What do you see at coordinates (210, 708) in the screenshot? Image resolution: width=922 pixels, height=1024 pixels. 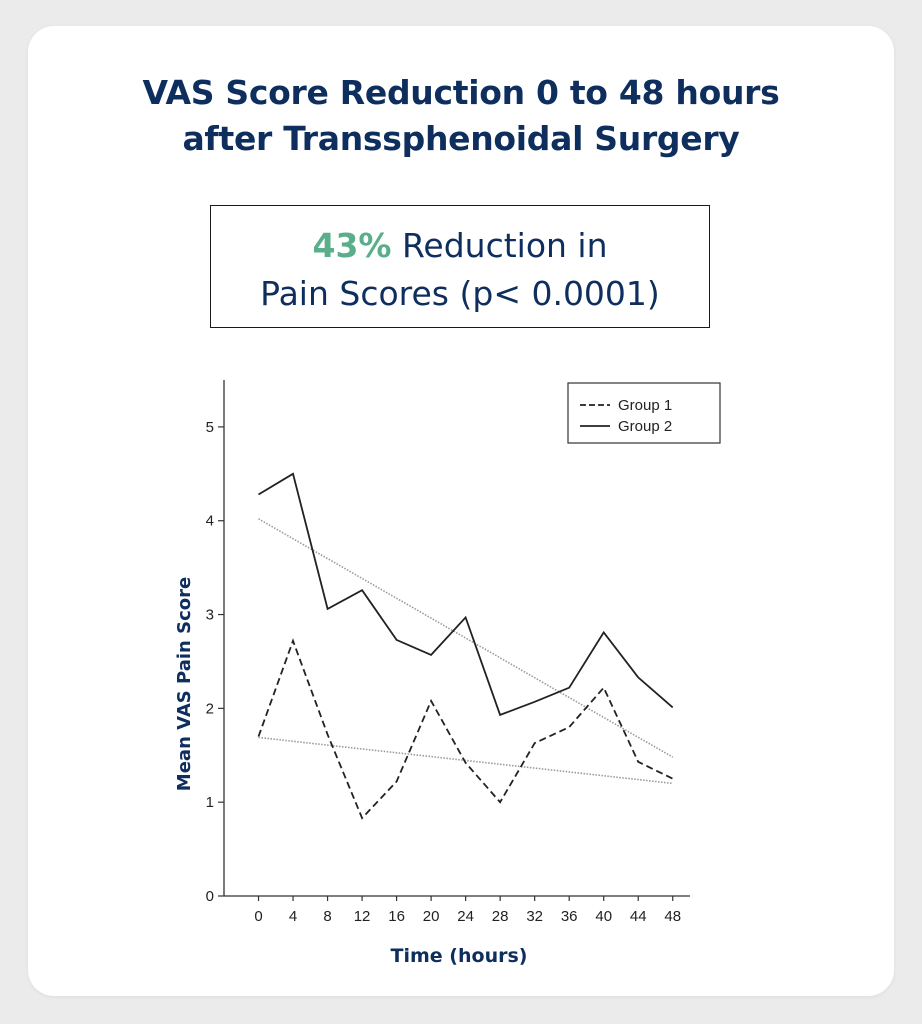 I see `y-tick-label: 2` at bounding box center [210, 708].